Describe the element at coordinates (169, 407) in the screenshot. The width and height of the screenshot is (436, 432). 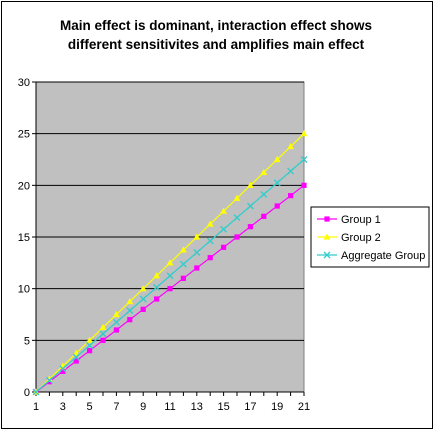
I see `x-tick-label: 11` at that location.